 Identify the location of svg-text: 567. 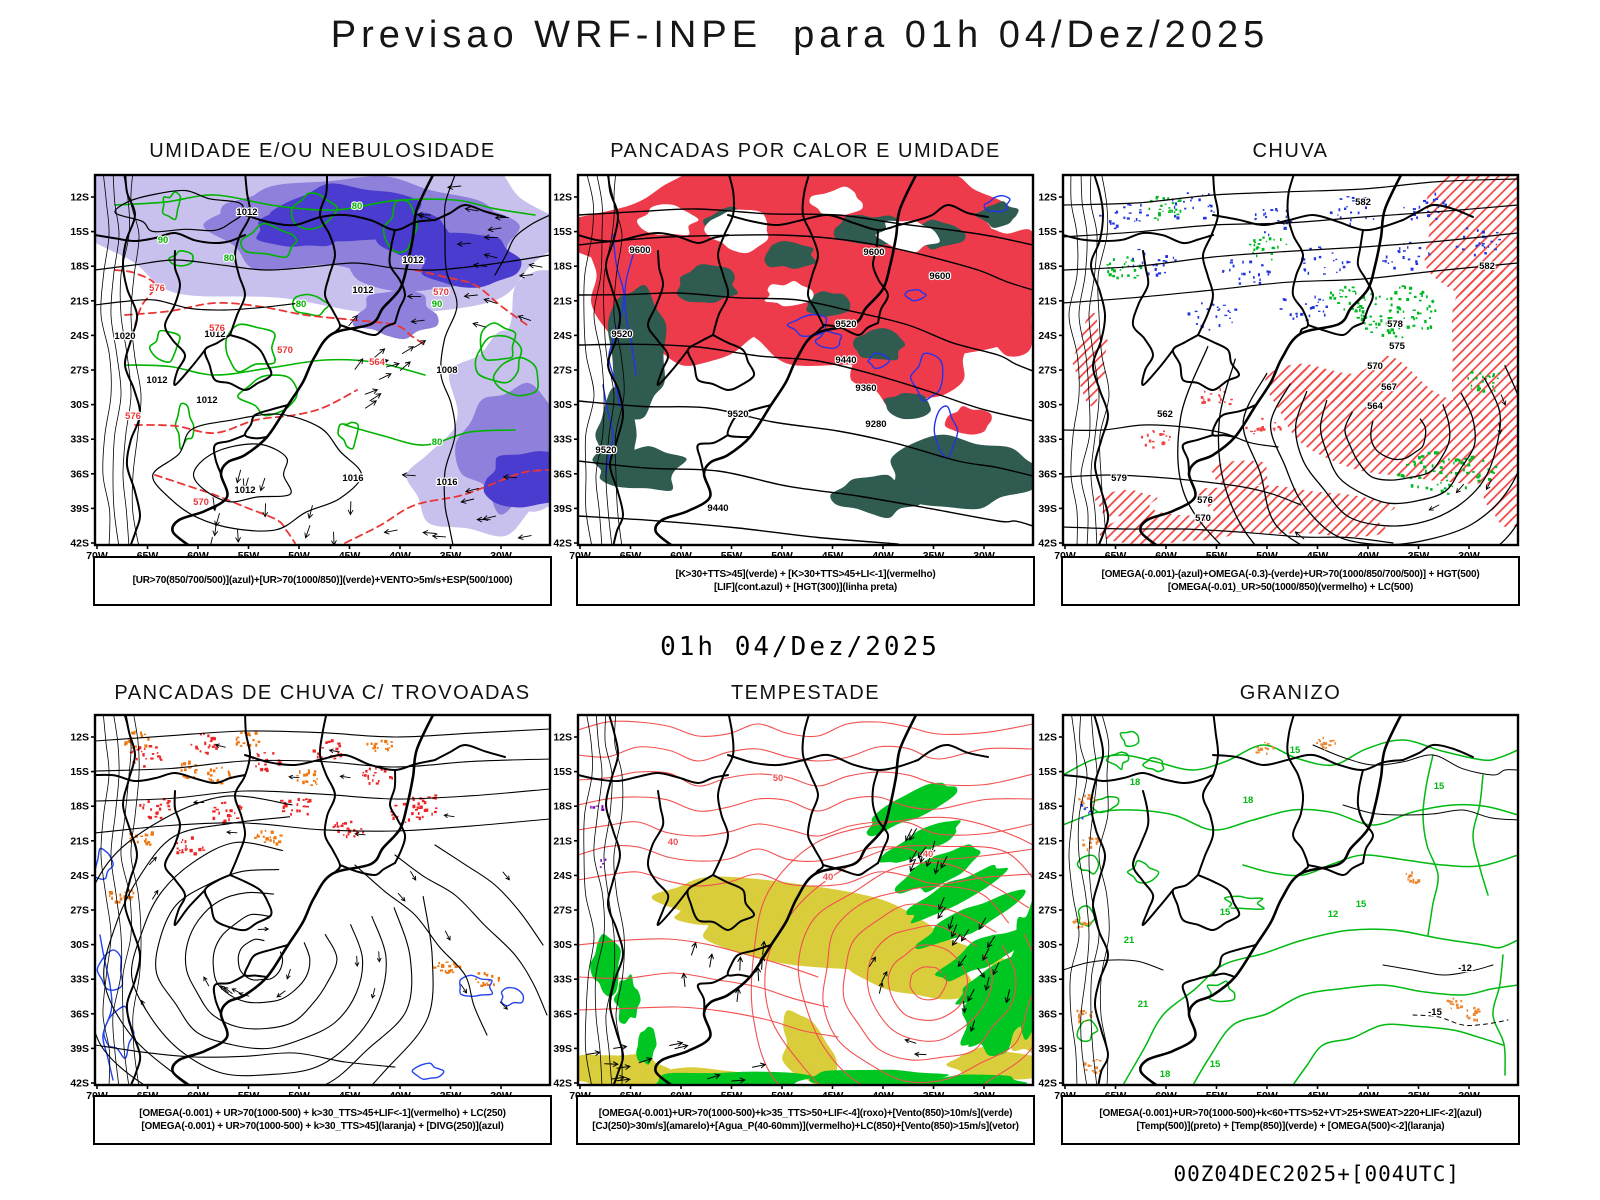
(1389, 387).